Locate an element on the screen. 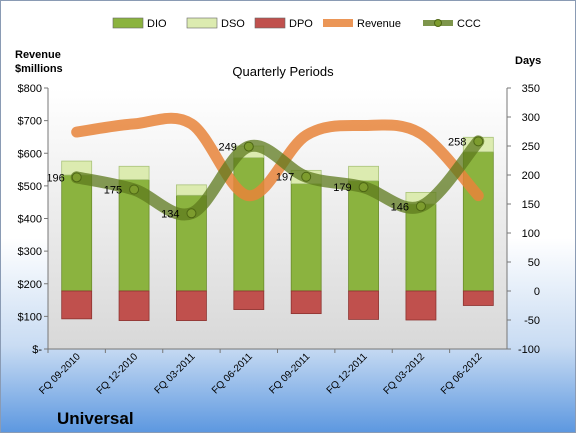  left-axis-tick-label: $300 is located at coordinates (30, 252).